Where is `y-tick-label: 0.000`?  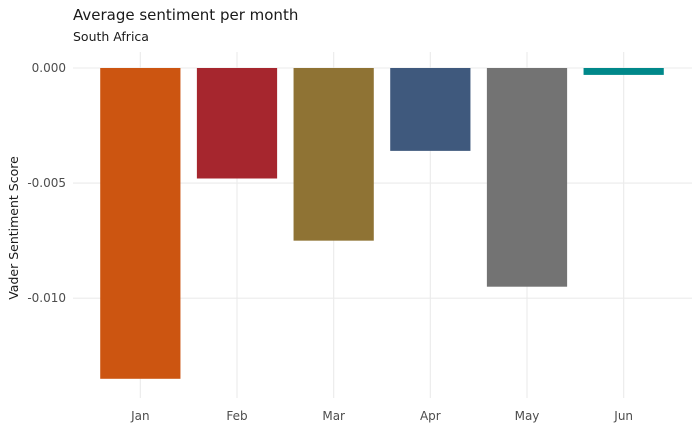
y-tick-label: 0.000 is located at coordinates (49, 68).